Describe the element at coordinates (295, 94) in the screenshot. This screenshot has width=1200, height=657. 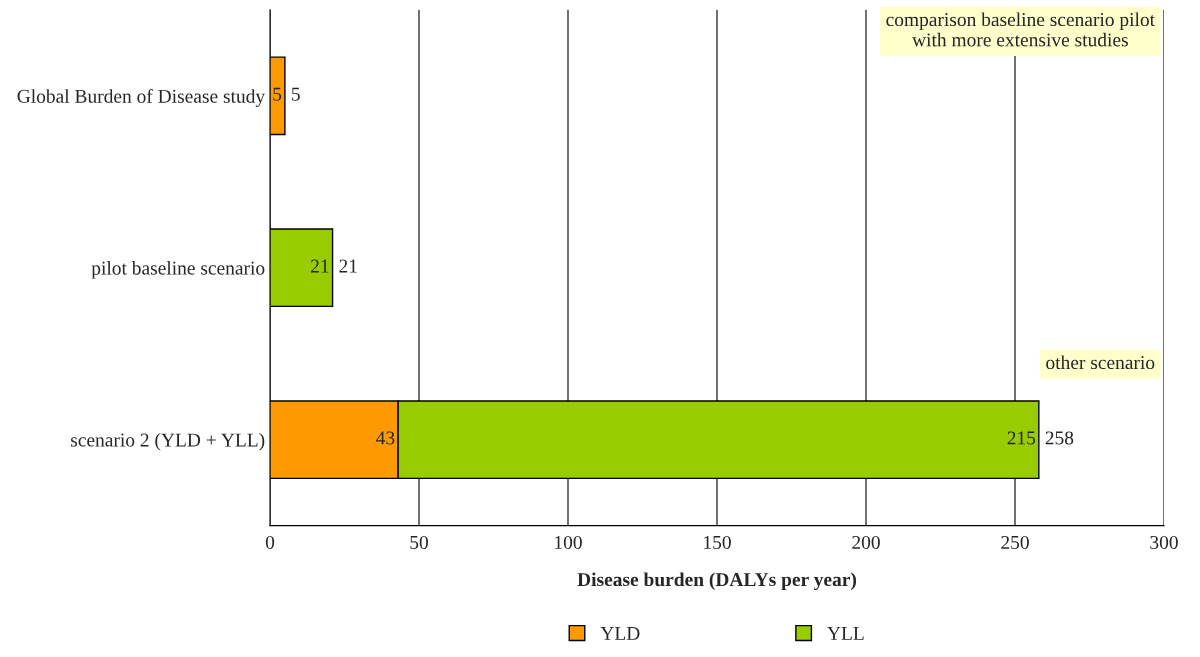
I see `total-label: 5` at that location.